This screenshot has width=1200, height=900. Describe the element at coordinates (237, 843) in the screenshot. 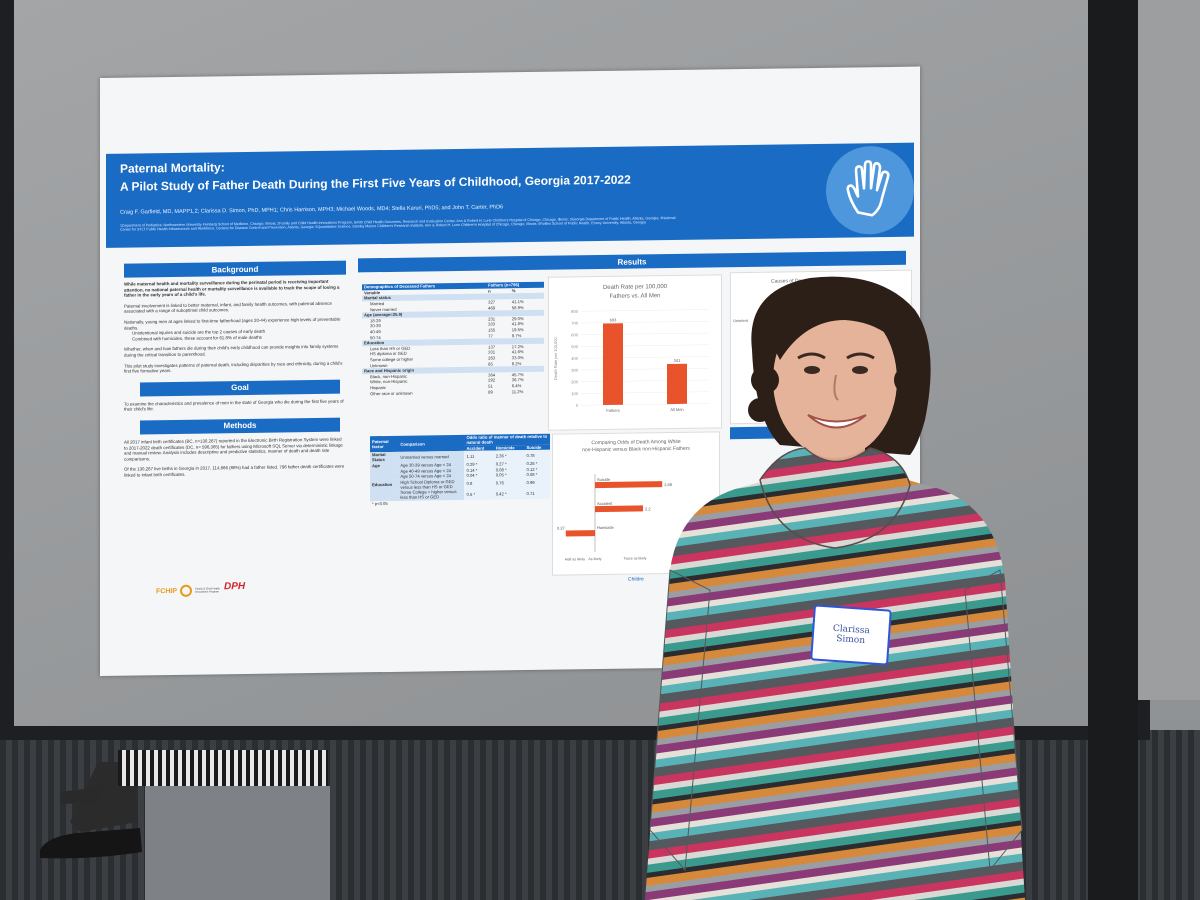

I see `visitor-legs` at that location.